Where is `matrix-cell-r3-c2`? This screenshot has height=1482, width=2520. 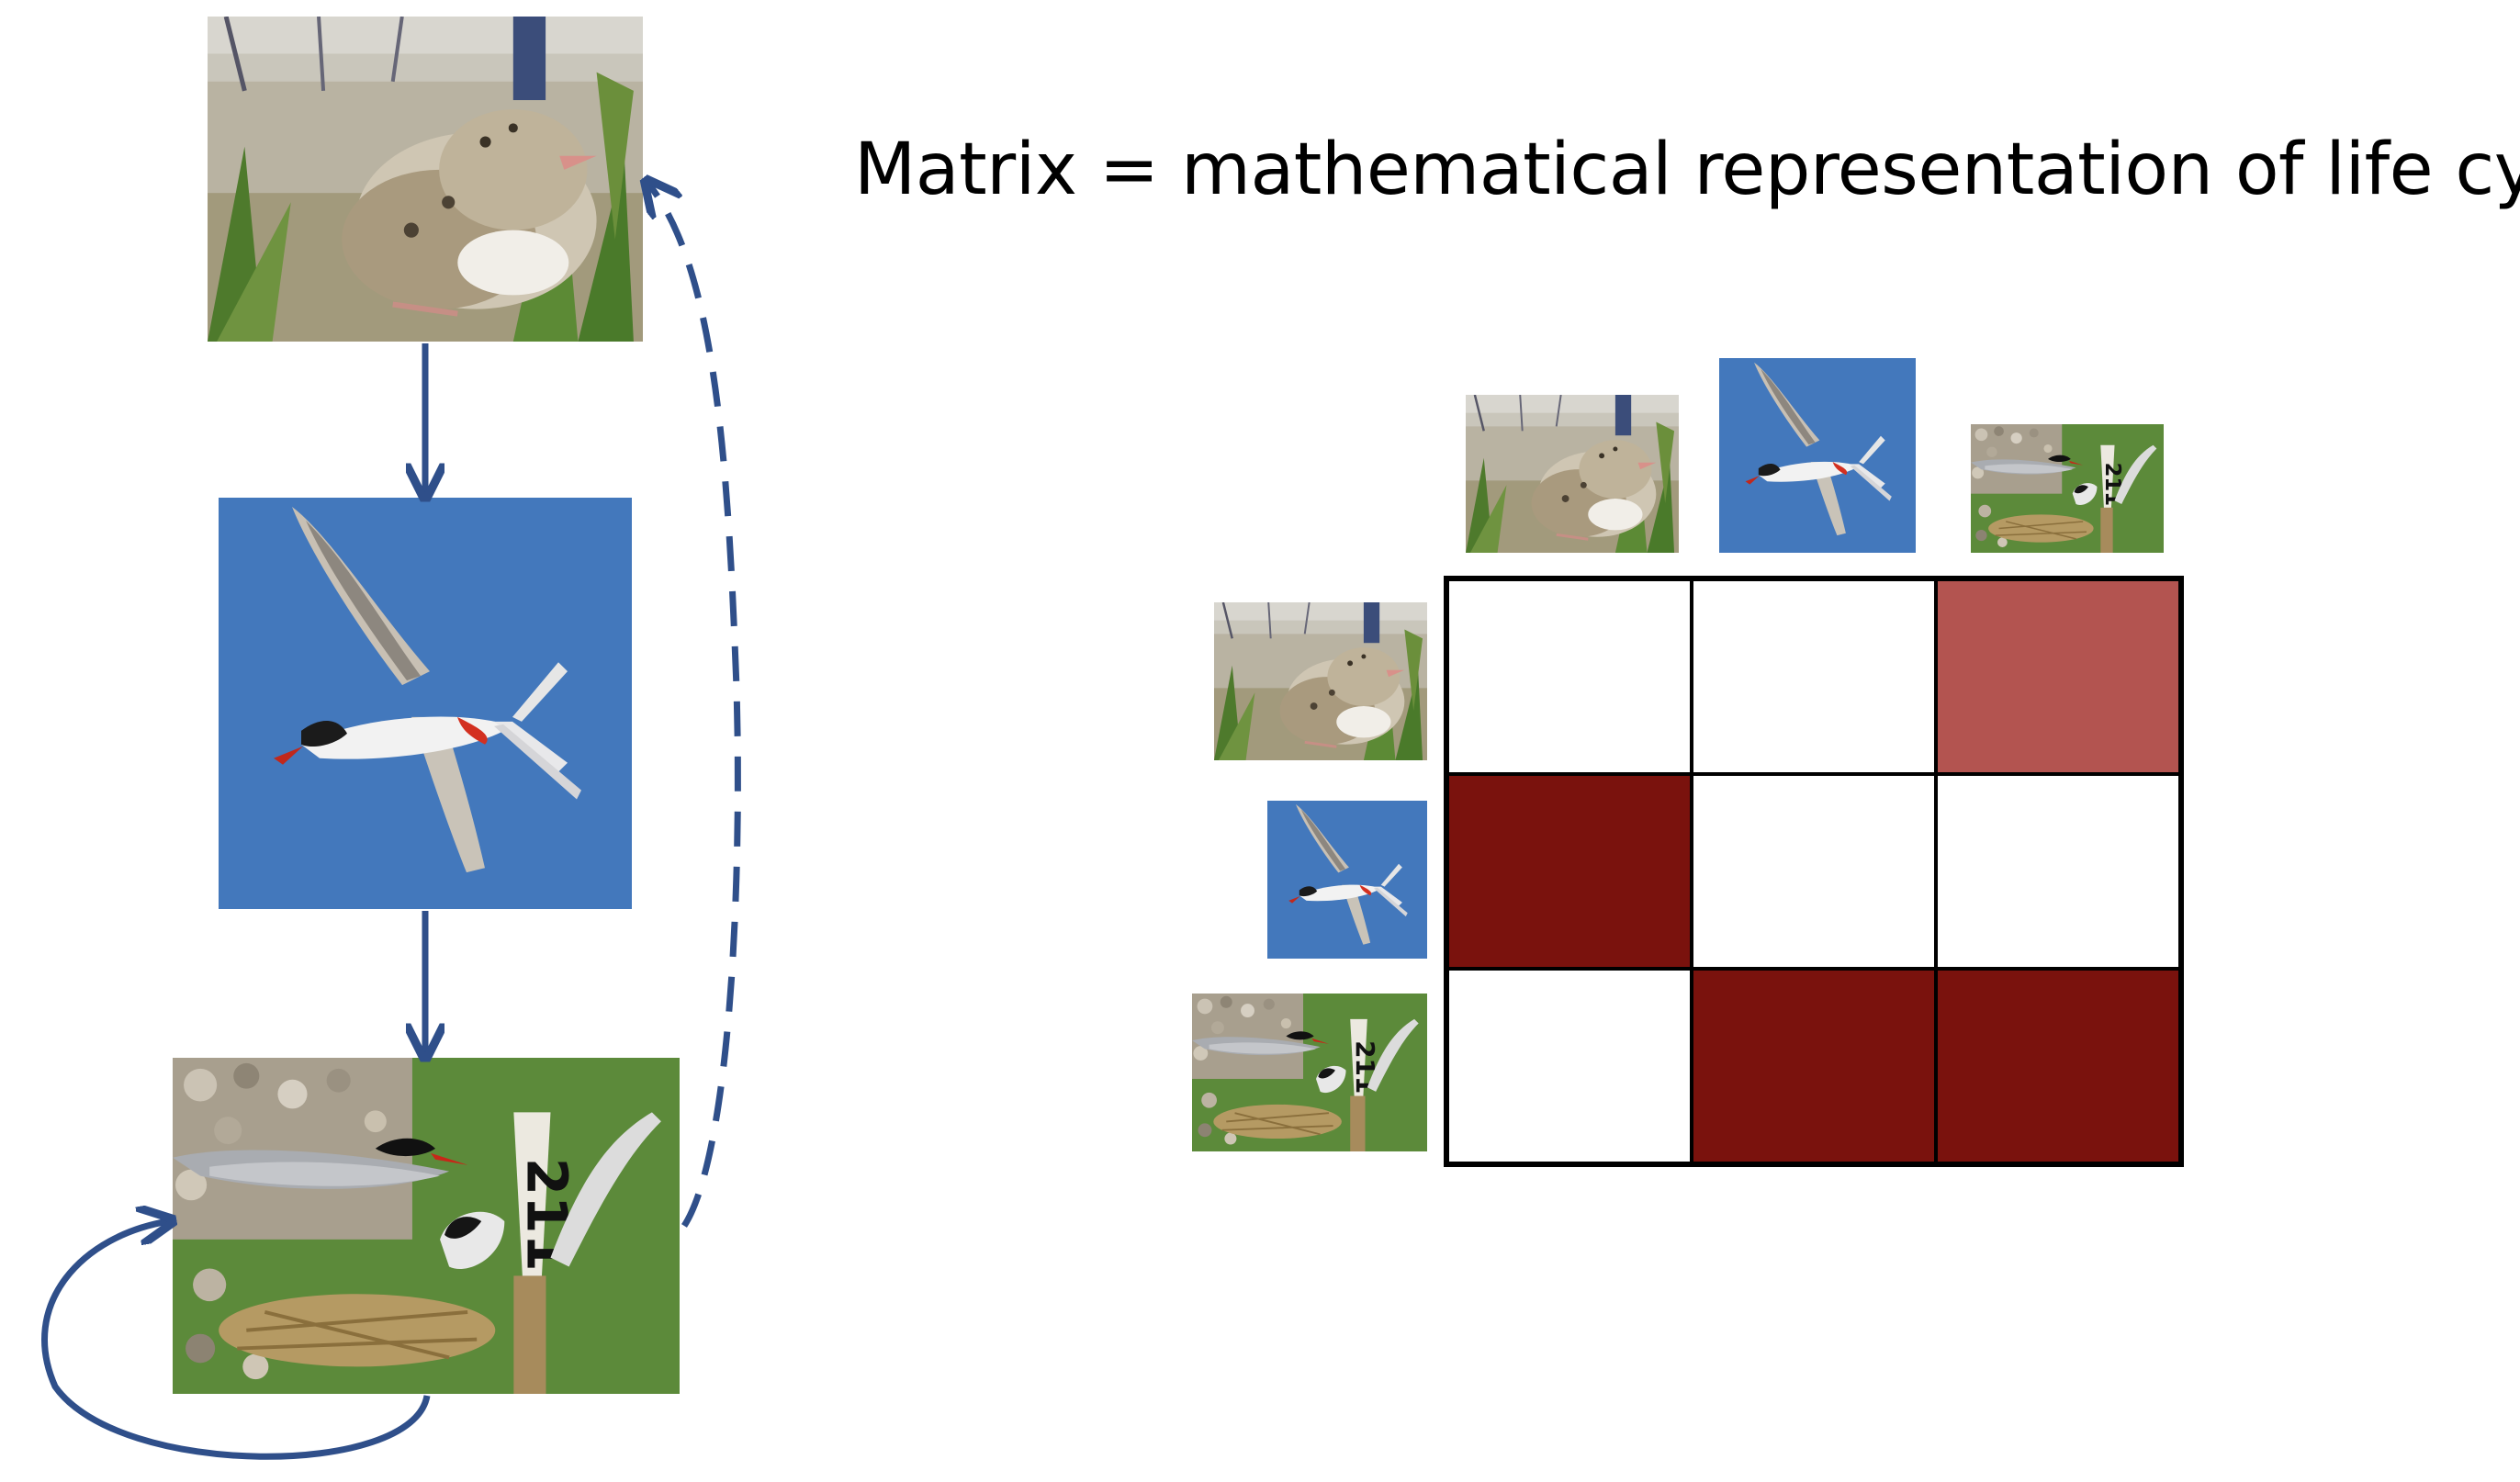 matrix-cell-r3-c2 is located at coordinates (1813, 1066).